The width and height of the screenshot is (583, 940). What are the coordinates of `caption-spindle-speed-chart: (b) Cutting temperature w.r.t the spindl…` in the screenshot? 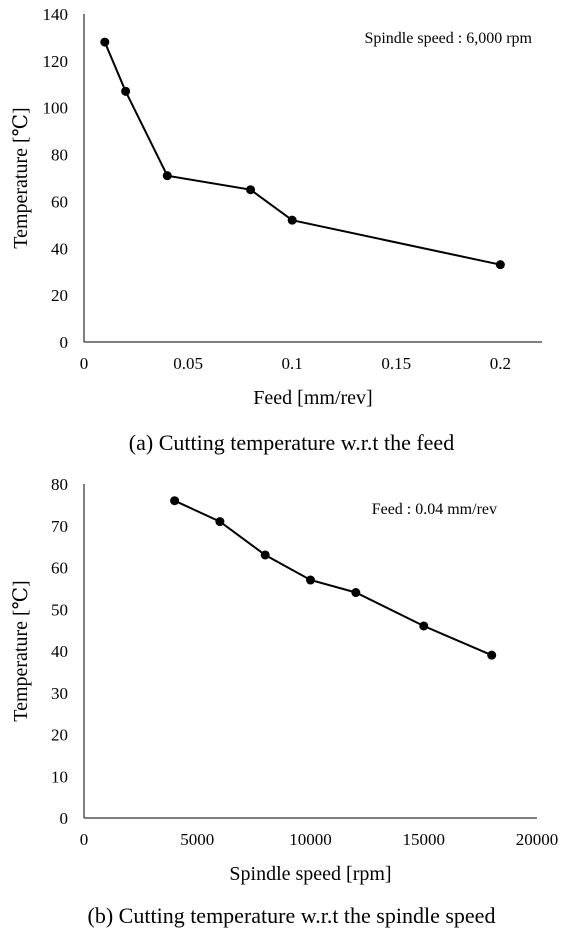 It's located at (291, 915).